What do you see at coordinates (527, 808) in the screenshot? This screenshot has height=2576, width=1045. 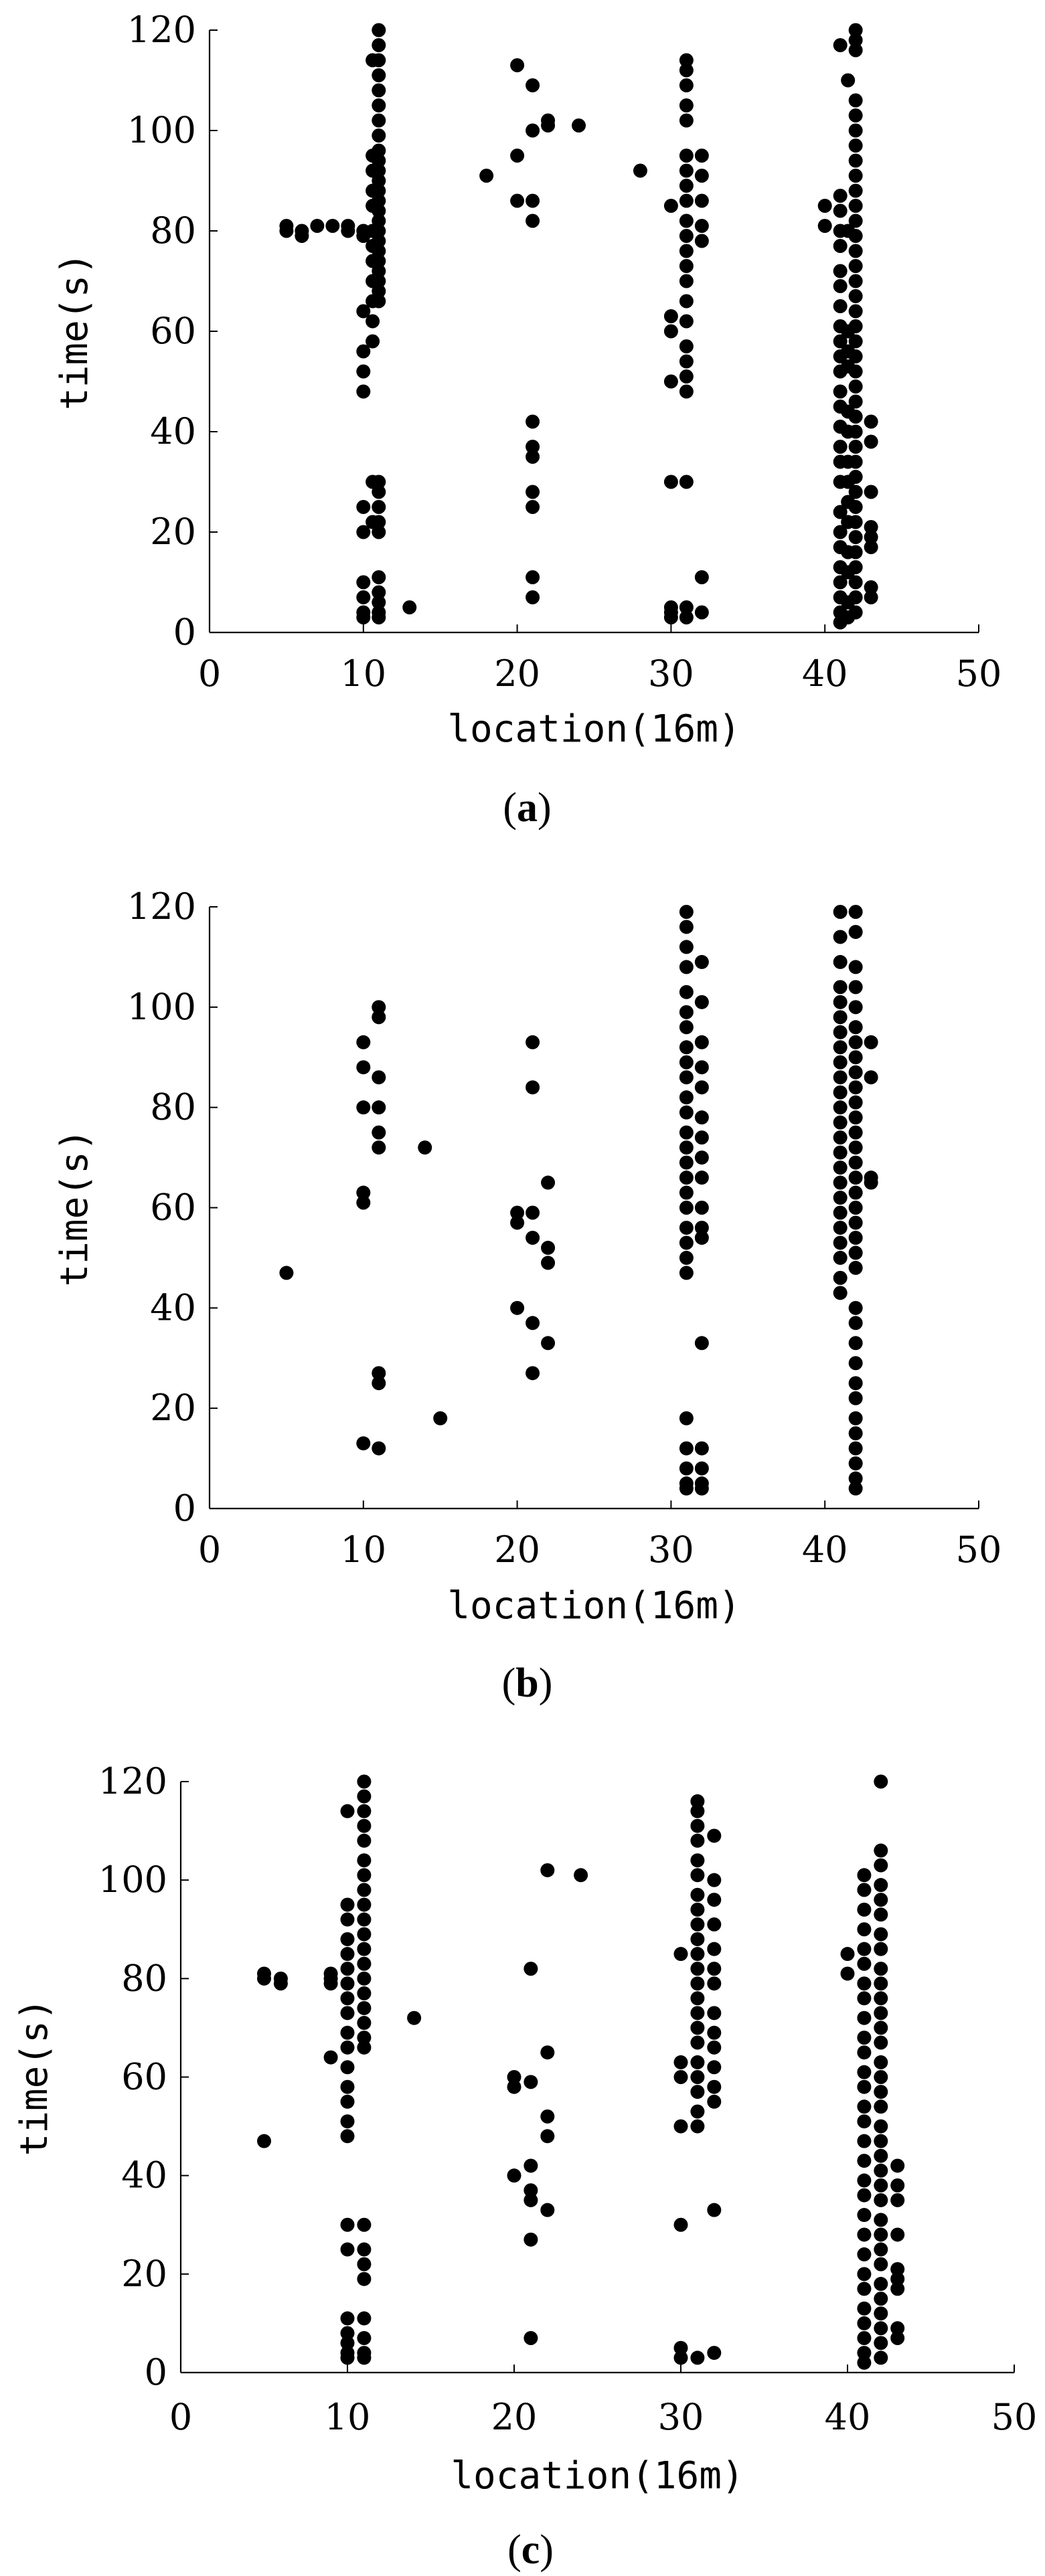 I see `panel-label-letter: a` at bounding box center [527, 808].